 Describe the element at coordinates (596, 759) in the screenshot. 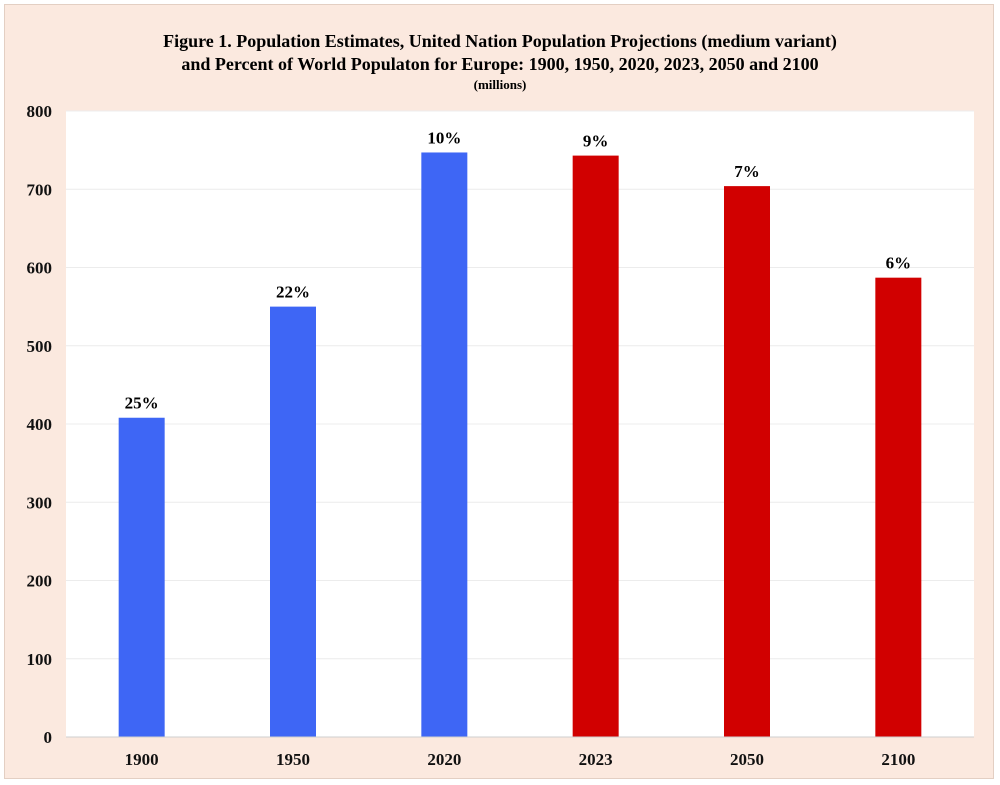

I see `x-tick-label: 2023` at that location.